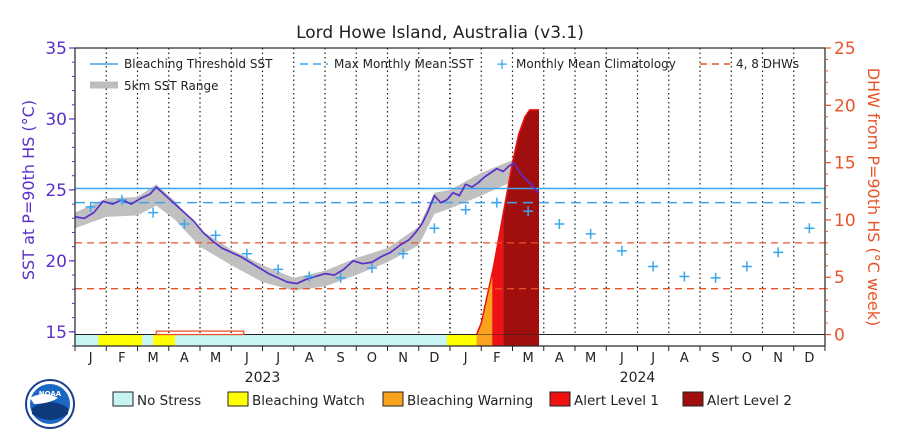 Image resolution: width=900 pixels, height=439 pixels. Describe the element at coordinates (50, 394) in the screenshot. I see `noaa-logo-text: NOAA` at that location.